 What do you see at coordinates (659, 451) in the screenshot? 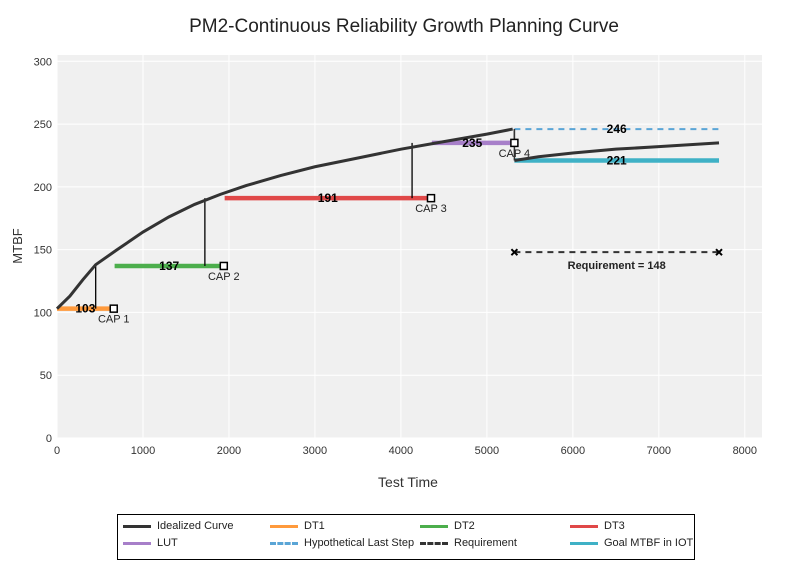
I see `x-tick-label: 7000` at bounding box center [659, 451].